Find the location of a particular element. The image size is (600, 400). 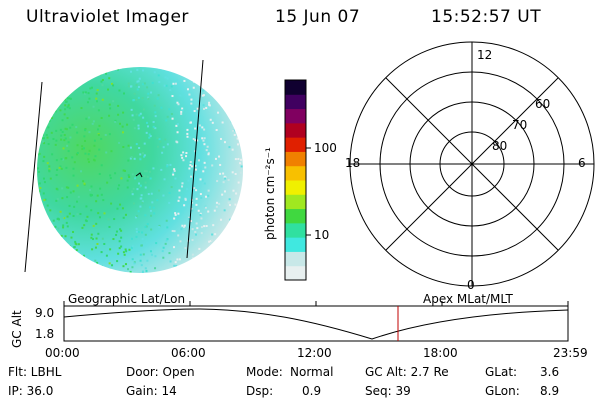

footer-gc-alt: GC Alt: 2.7 Re is located at coordinates (407, 372).